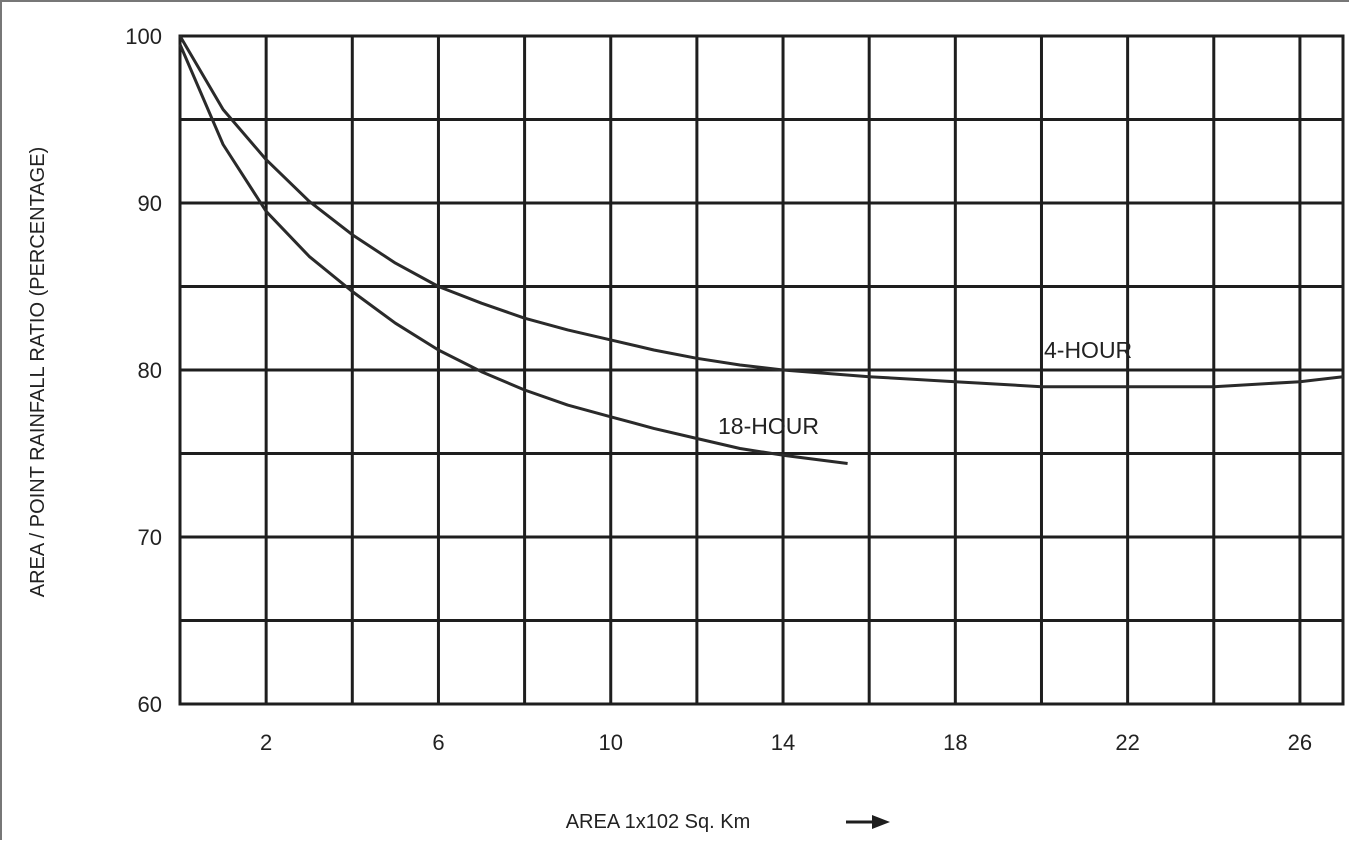  I want to click on y-tick-label: 100, so click(143, 36).